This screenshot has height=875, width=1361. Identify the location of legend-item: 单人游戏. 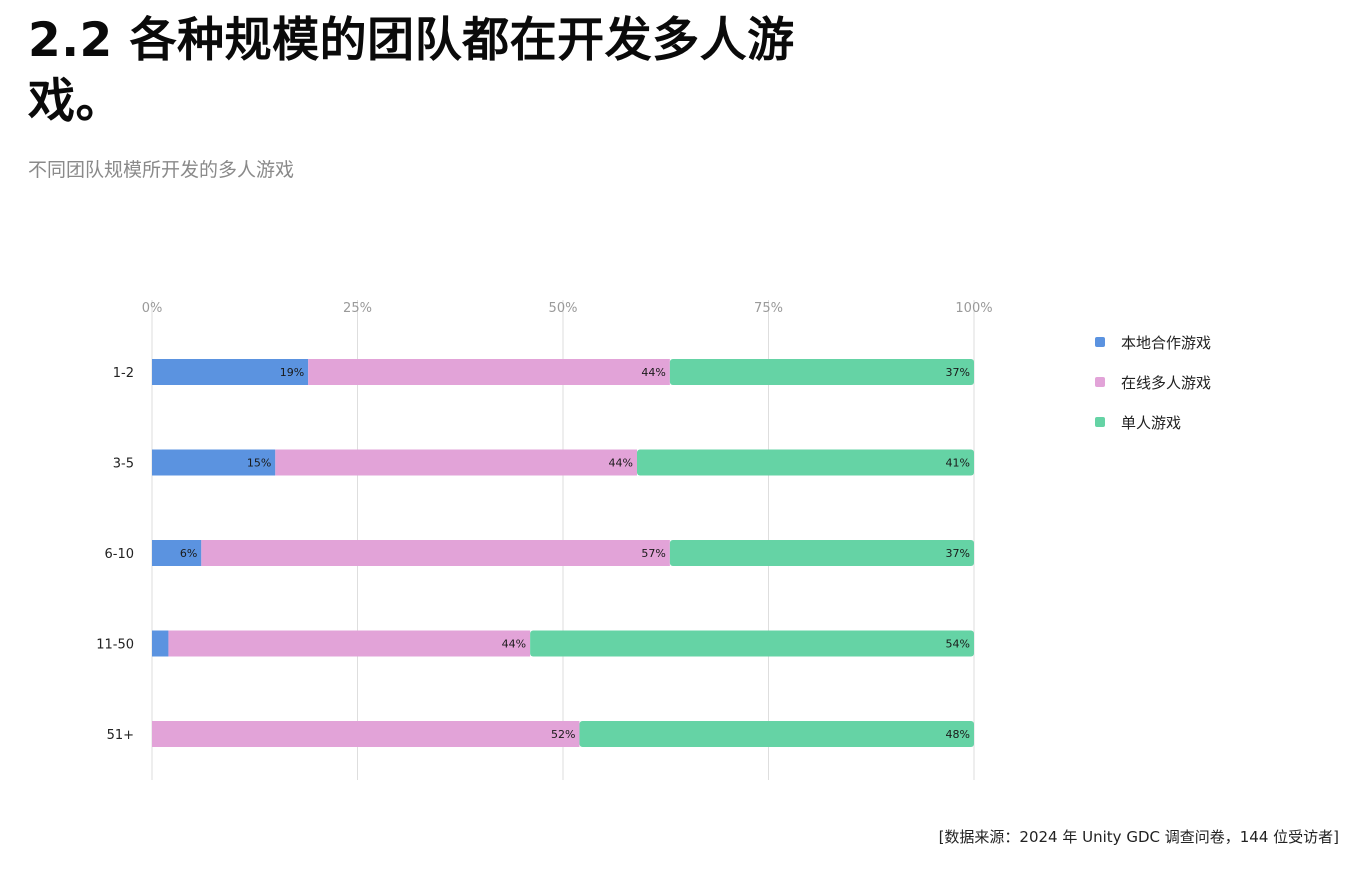
(1153, 422).